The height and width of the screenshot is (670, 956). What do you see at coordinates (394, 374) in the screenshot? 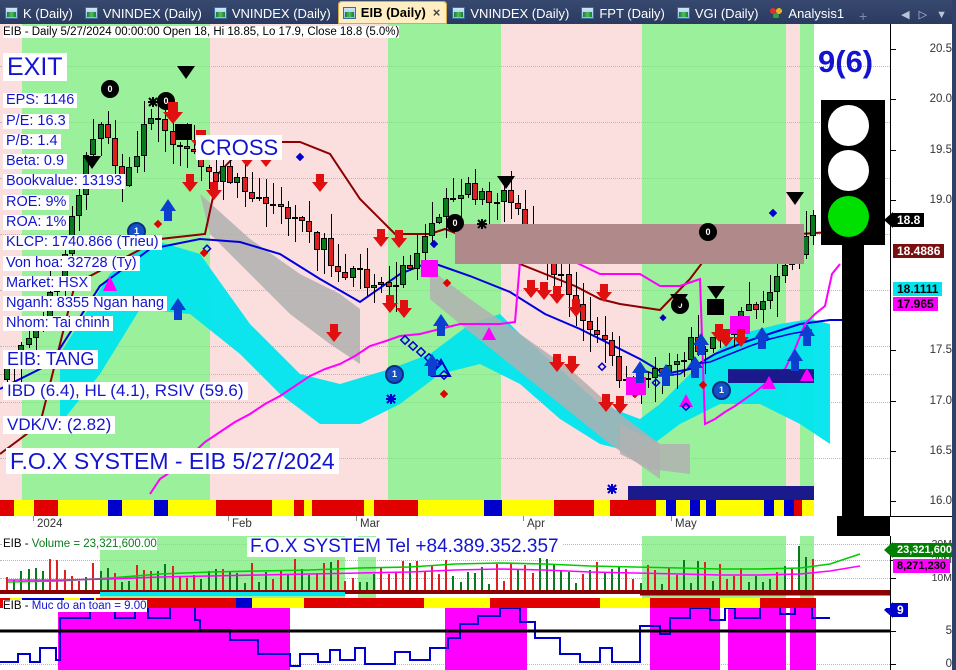
I see `marker-one-circle: 1` at bounding box center [394, 374].